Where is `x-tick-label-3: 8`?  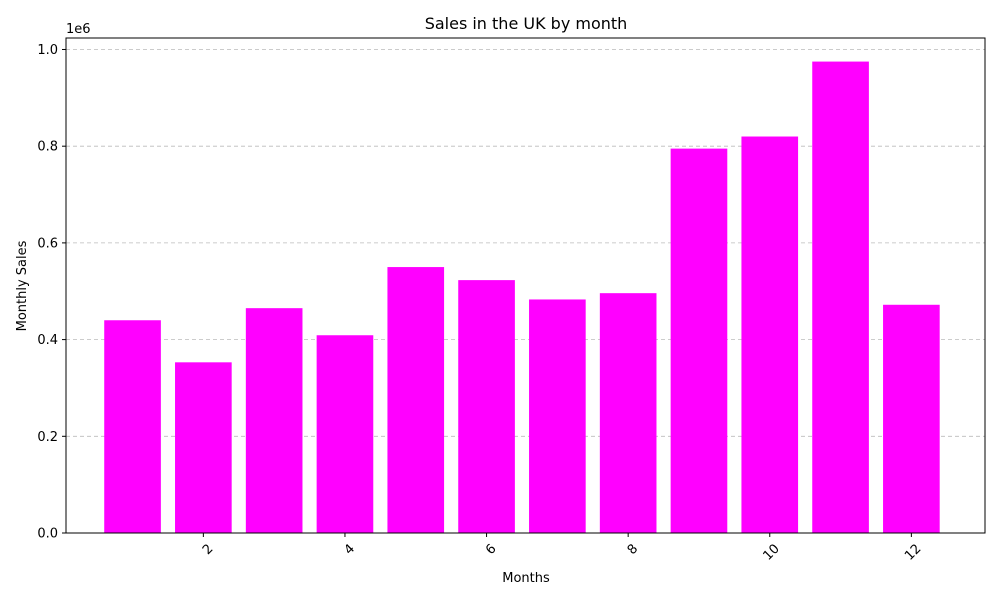 x-tick-label-3: 8 is located at coordinates (633, 549).